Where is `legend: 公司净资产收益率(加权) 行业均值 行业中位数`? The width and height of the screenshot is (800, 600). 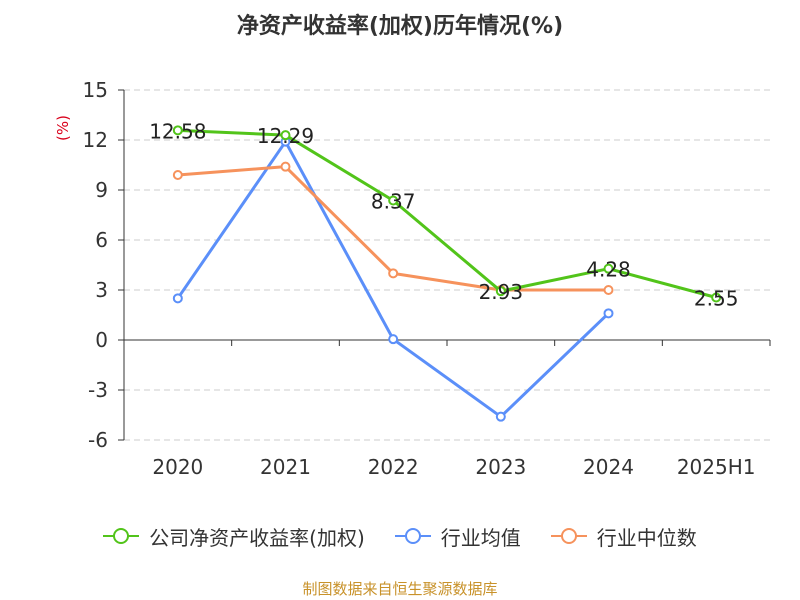
legend: 公司净资产收益率(加权) 行业均值 行业中位数 is located at coordinates (400, 536).